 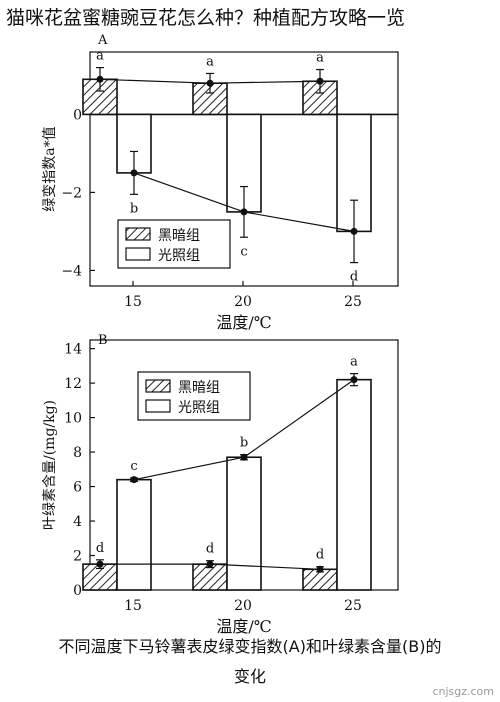 What do you see at coordinates (463, 691) in the screenshot?
I see `watermark: cnjsgz.com` at bounding box center [463, 691].